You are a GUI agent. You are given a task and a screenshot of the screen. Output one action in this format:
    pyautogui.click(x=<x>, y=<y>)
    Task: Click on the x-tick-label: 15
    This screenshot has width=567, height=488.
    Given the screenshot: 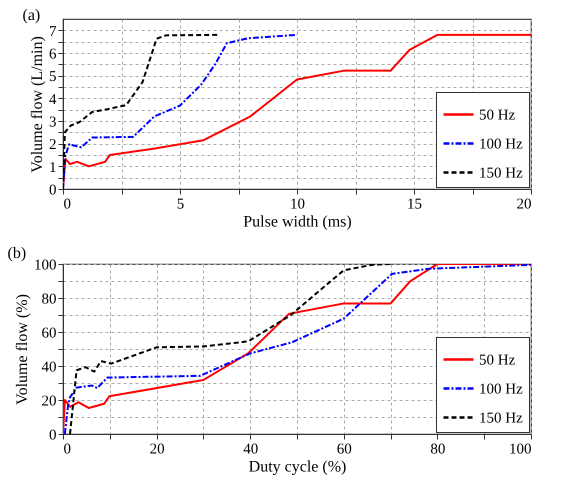 What is the action you would take?
    pyautogui.click(x=414, y=204)
    